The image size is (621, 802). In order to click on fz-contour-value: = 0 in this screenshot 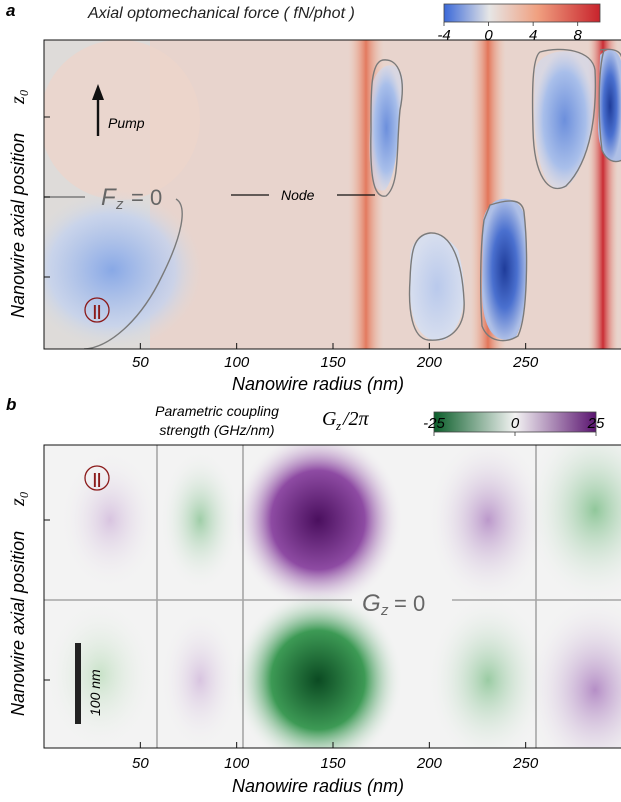, I will do `click(146, 197)`.